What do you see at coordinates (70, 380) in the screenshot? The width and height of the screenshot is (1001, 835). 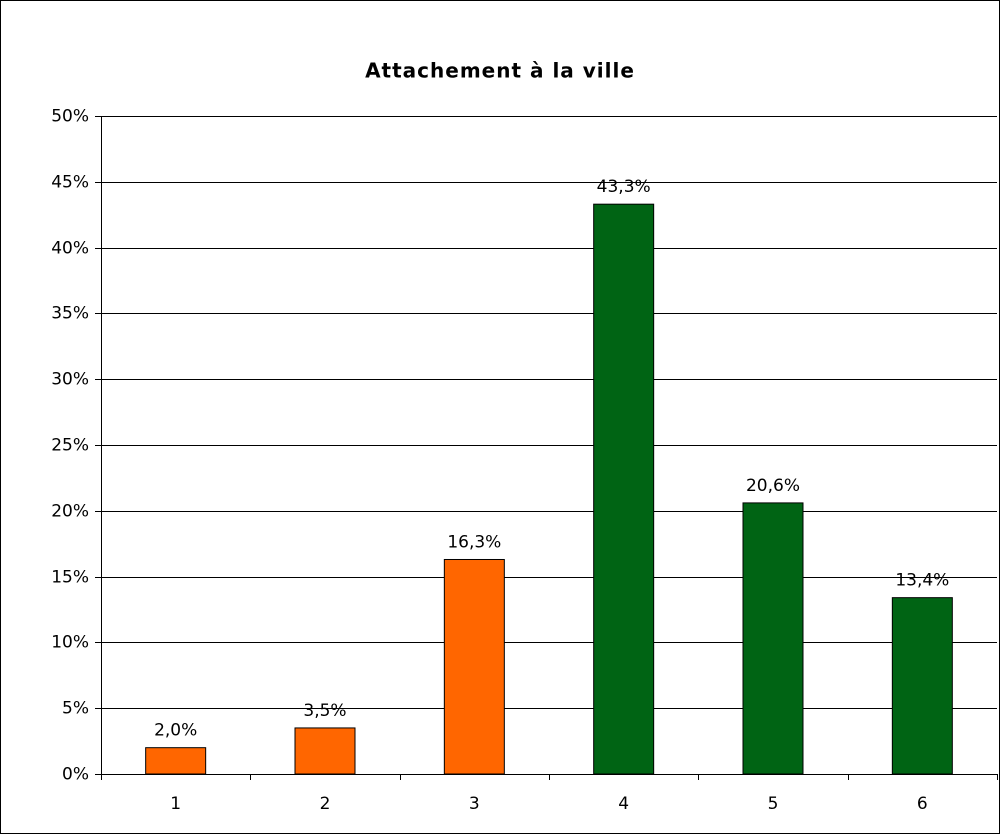 I see `y-tick-label: 30%` at bounding box center [70, 380].